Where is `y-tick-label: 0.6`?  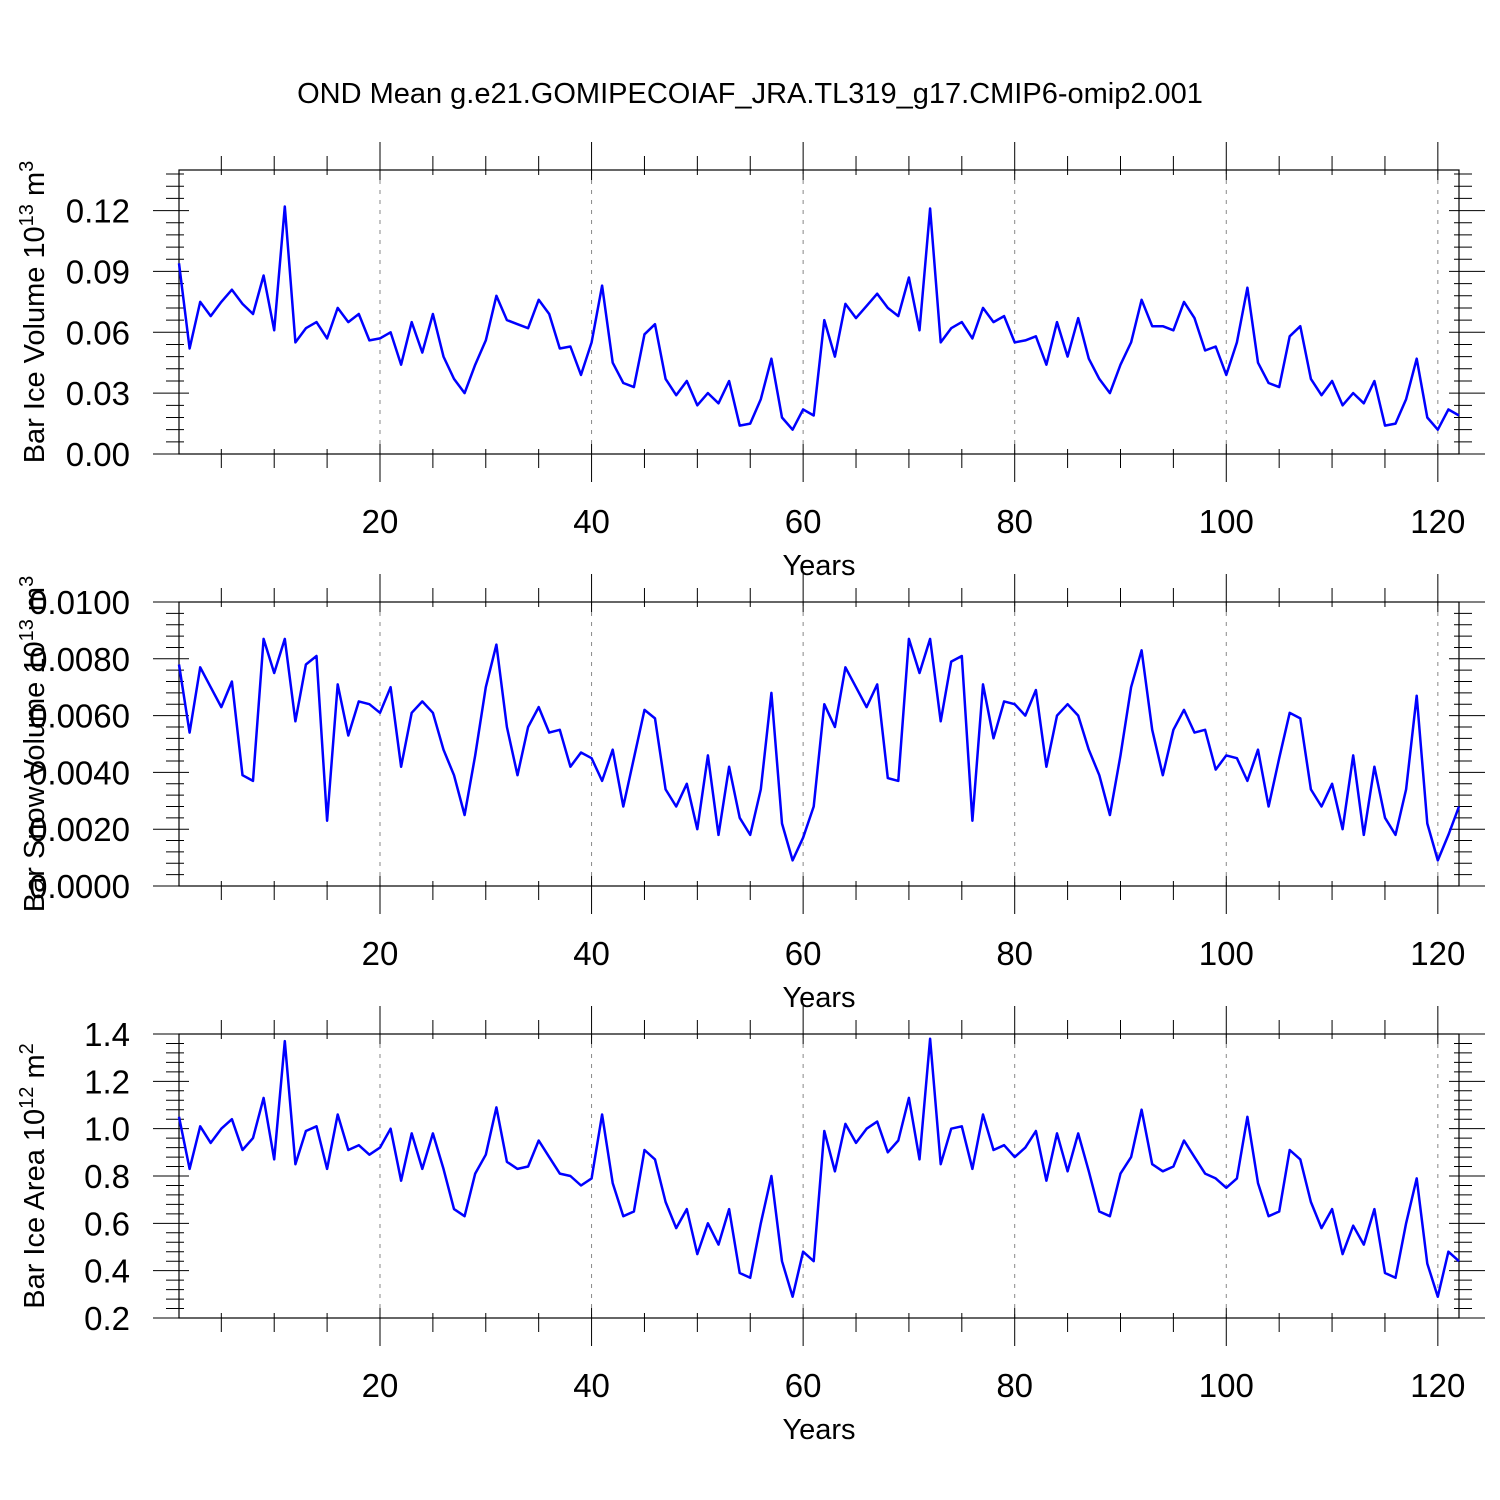
y-tick-label: 0.6 is located at coordinates (107, 1223).